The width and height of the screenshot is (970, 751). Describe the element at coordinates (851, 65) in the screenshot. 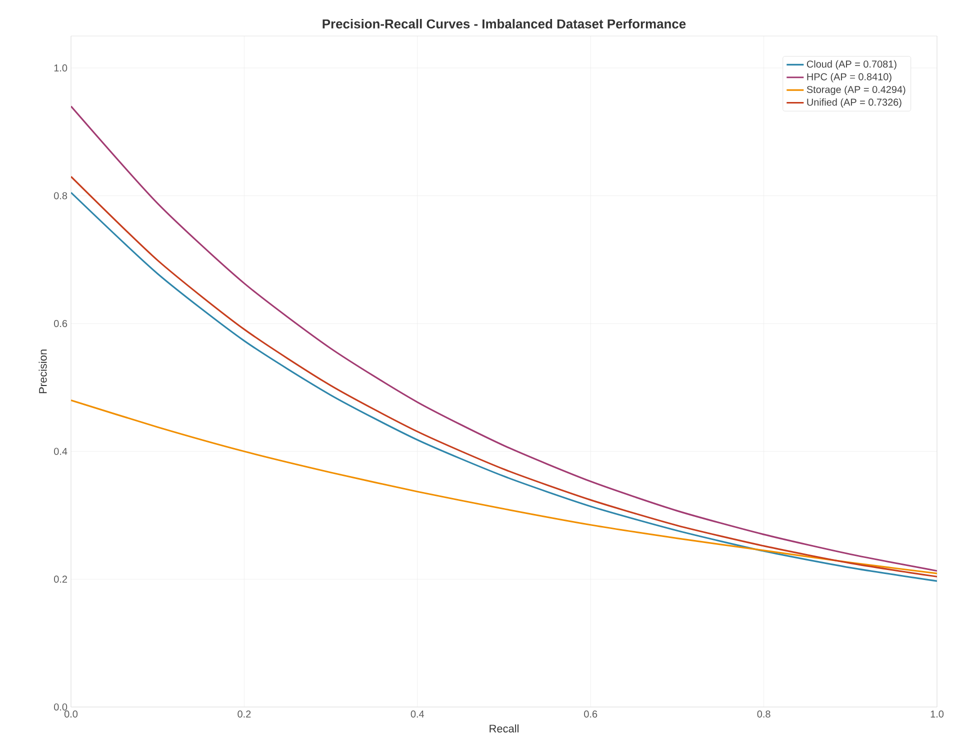

I see `legend-label: Cloud (AP = 0.7081)` at that location.